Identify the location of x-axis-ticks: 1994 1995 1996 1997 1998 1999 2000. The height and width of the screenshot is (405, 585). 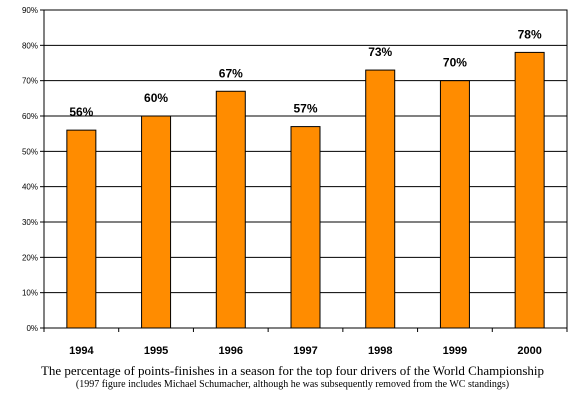
(305, 342).